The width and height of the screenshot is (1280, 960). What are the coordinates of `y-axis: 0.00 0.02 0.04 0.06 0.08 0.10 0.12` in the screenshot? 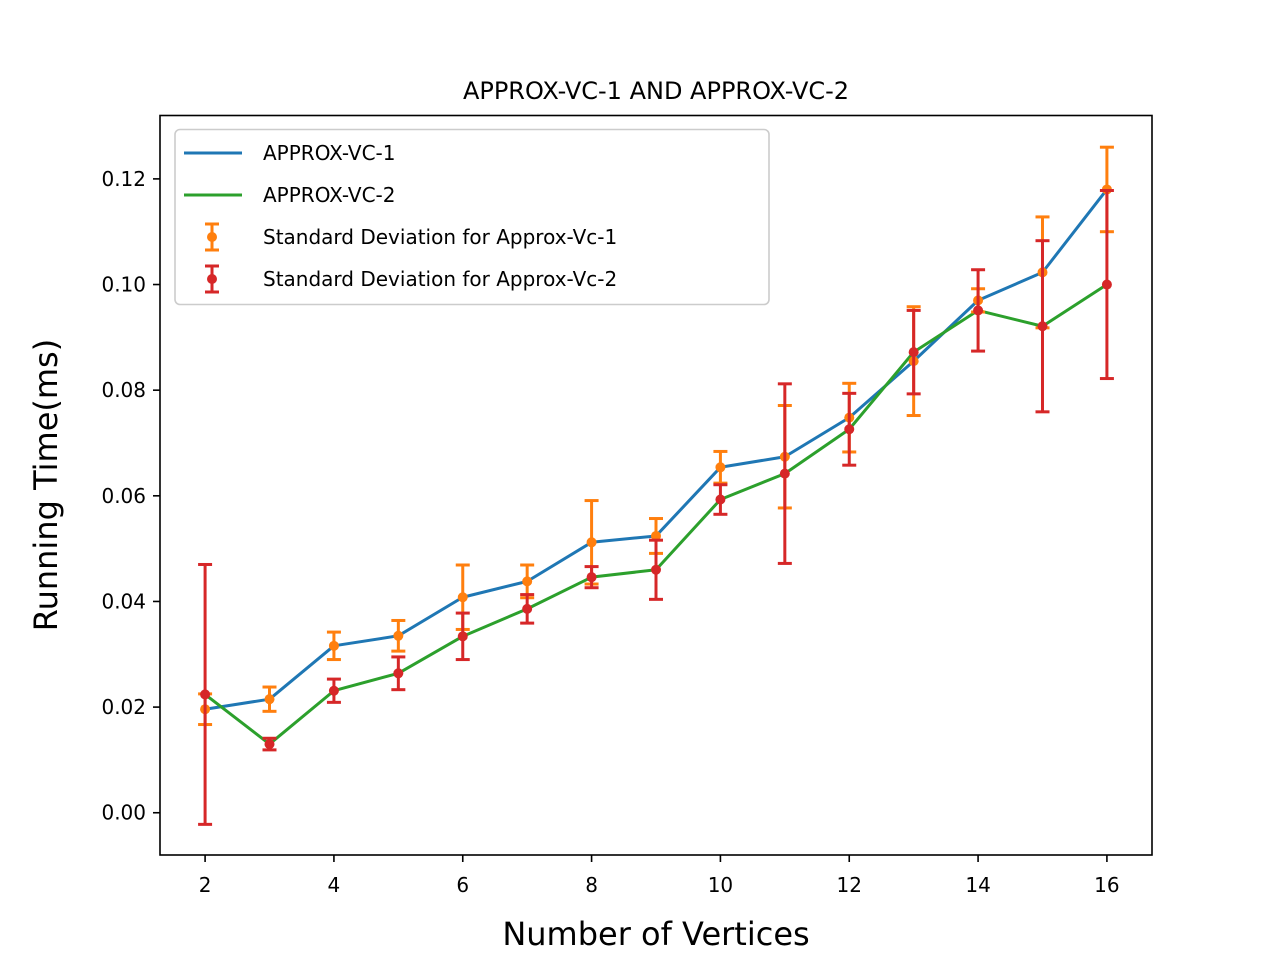 It's located at (130, 496).